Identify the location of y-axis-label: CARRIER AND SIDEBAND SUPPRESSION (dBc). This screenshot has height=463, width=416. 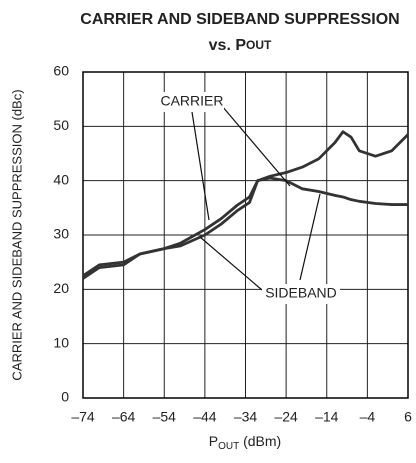
(16, 234).